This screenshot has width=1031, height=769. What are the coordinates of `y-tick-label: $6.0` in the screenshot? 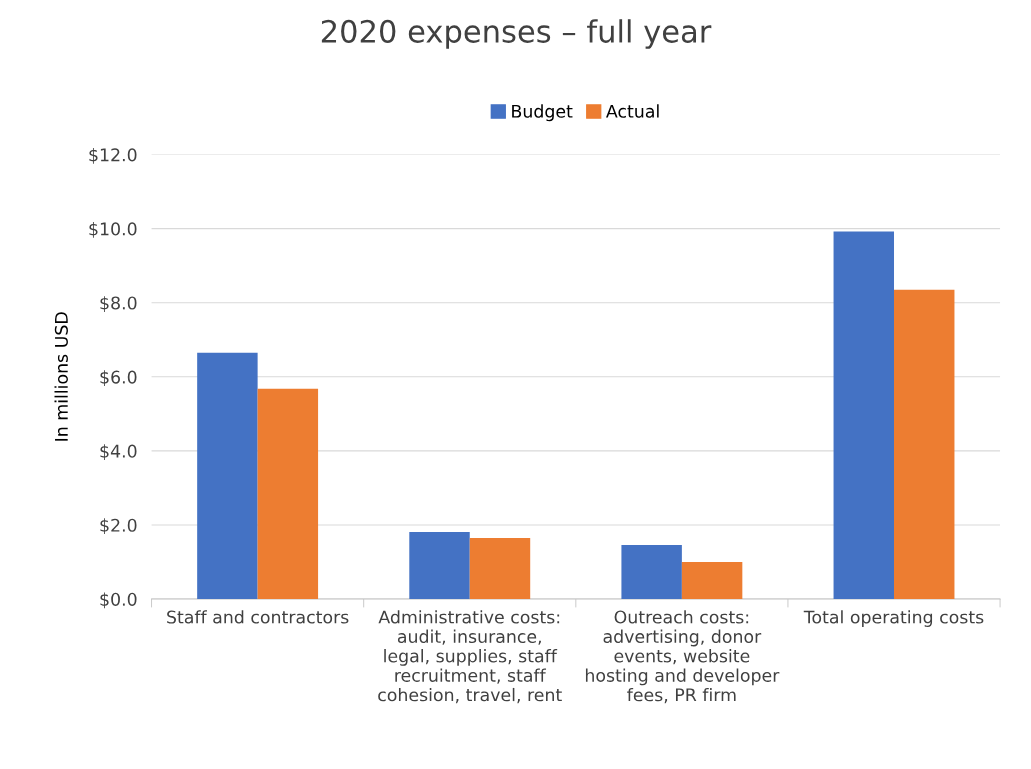 It's located at (118, 378).